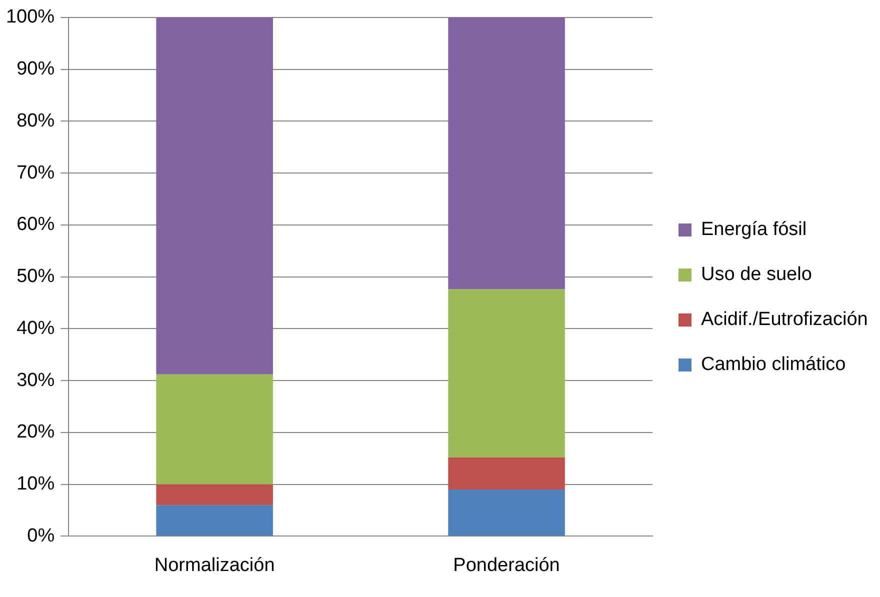  Describe the element at coordinates (214, 565) in the screenshot. I see `x-tick-label: Normalización` at that location.